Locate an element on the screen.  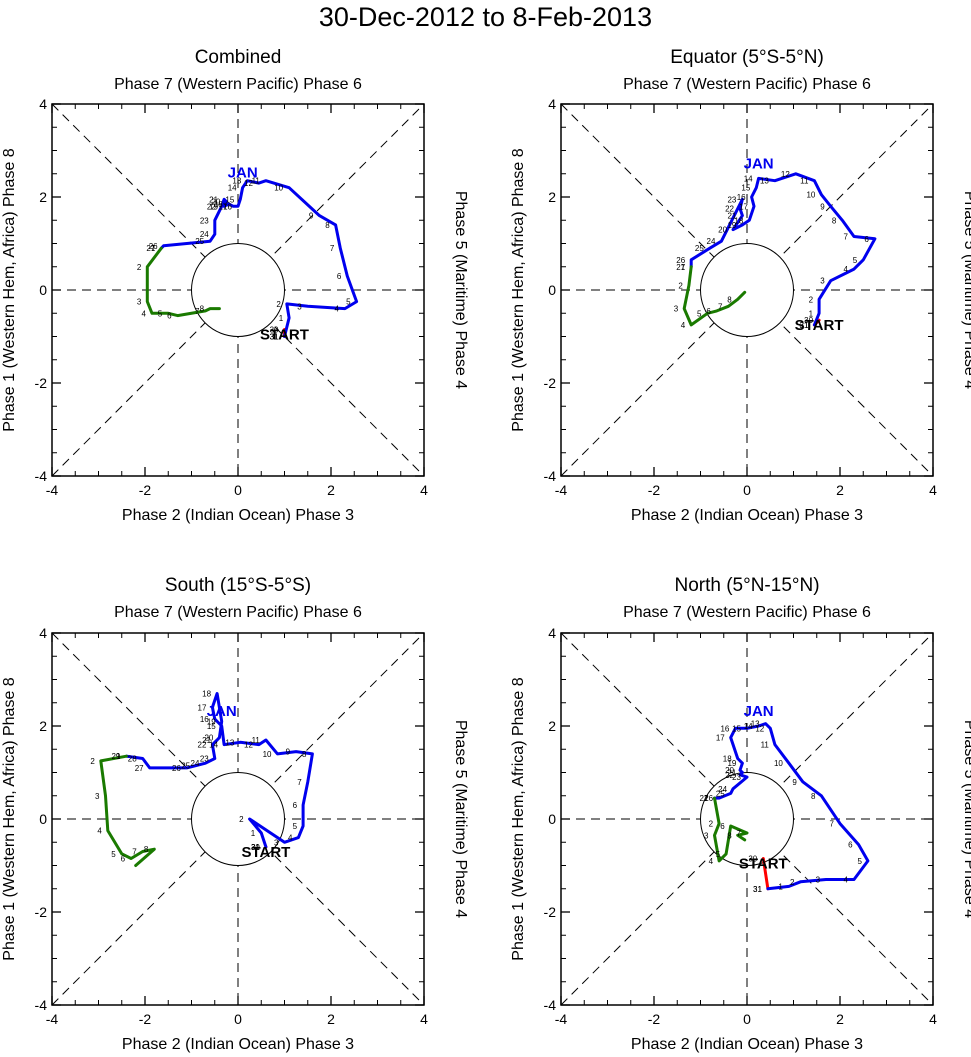
day-label: 22 is located at coordinates (211, 206).